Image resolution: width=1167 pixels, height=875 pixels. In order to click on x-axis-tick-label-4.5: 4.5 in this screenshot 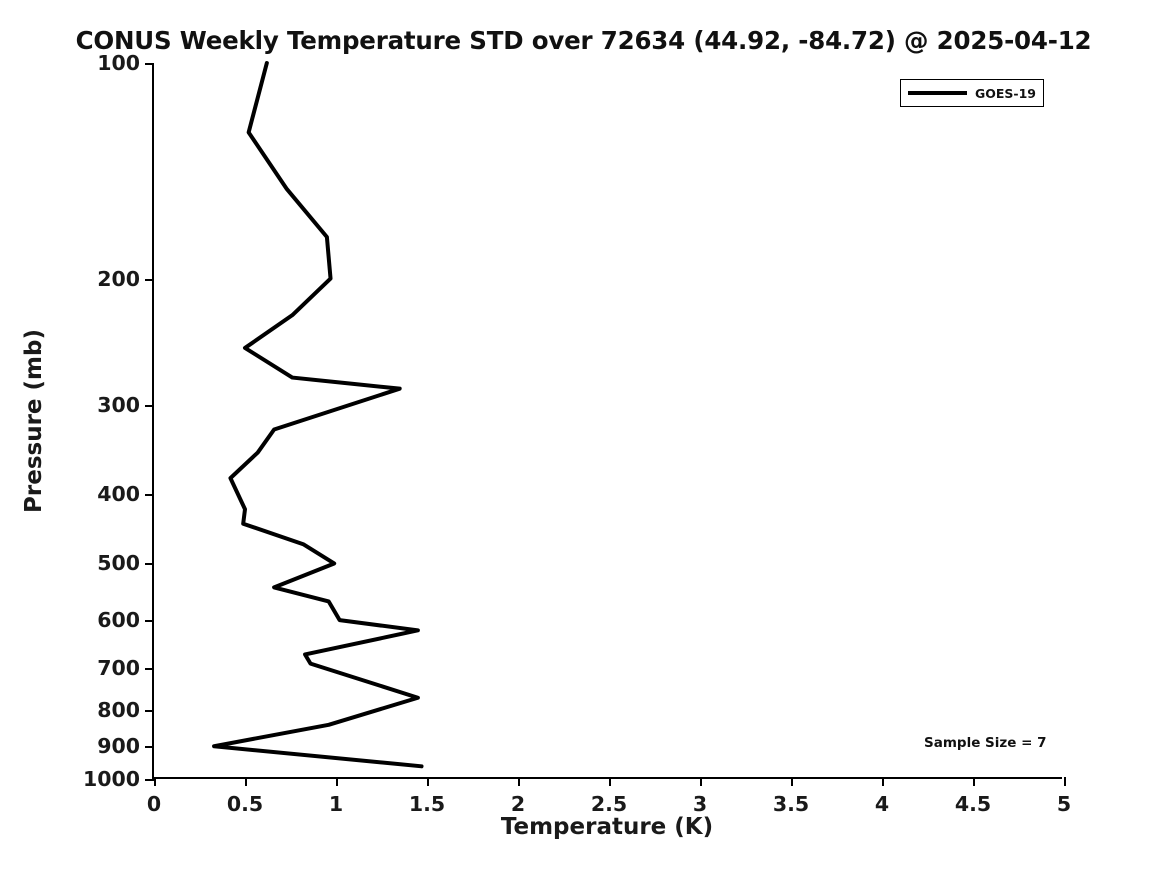, I will do `click(973, 804)`.